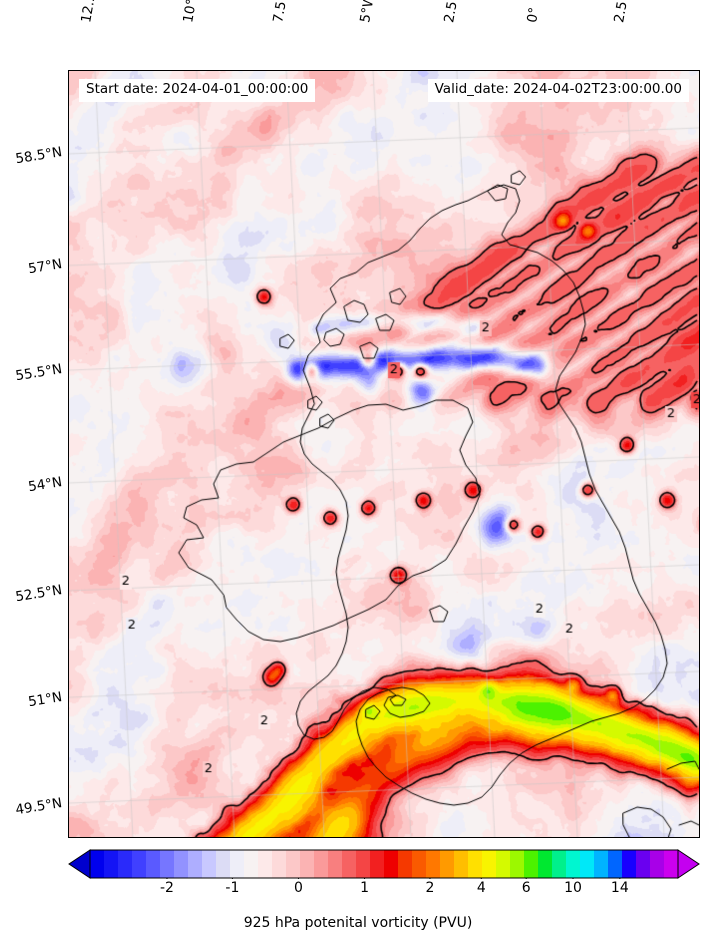 This screenshot has width=716, height=949. What do you see at coordinates (45, 700) in the screenshot?
I see `latitude-tick-label: 51°N` at bounding box center [45, 700].